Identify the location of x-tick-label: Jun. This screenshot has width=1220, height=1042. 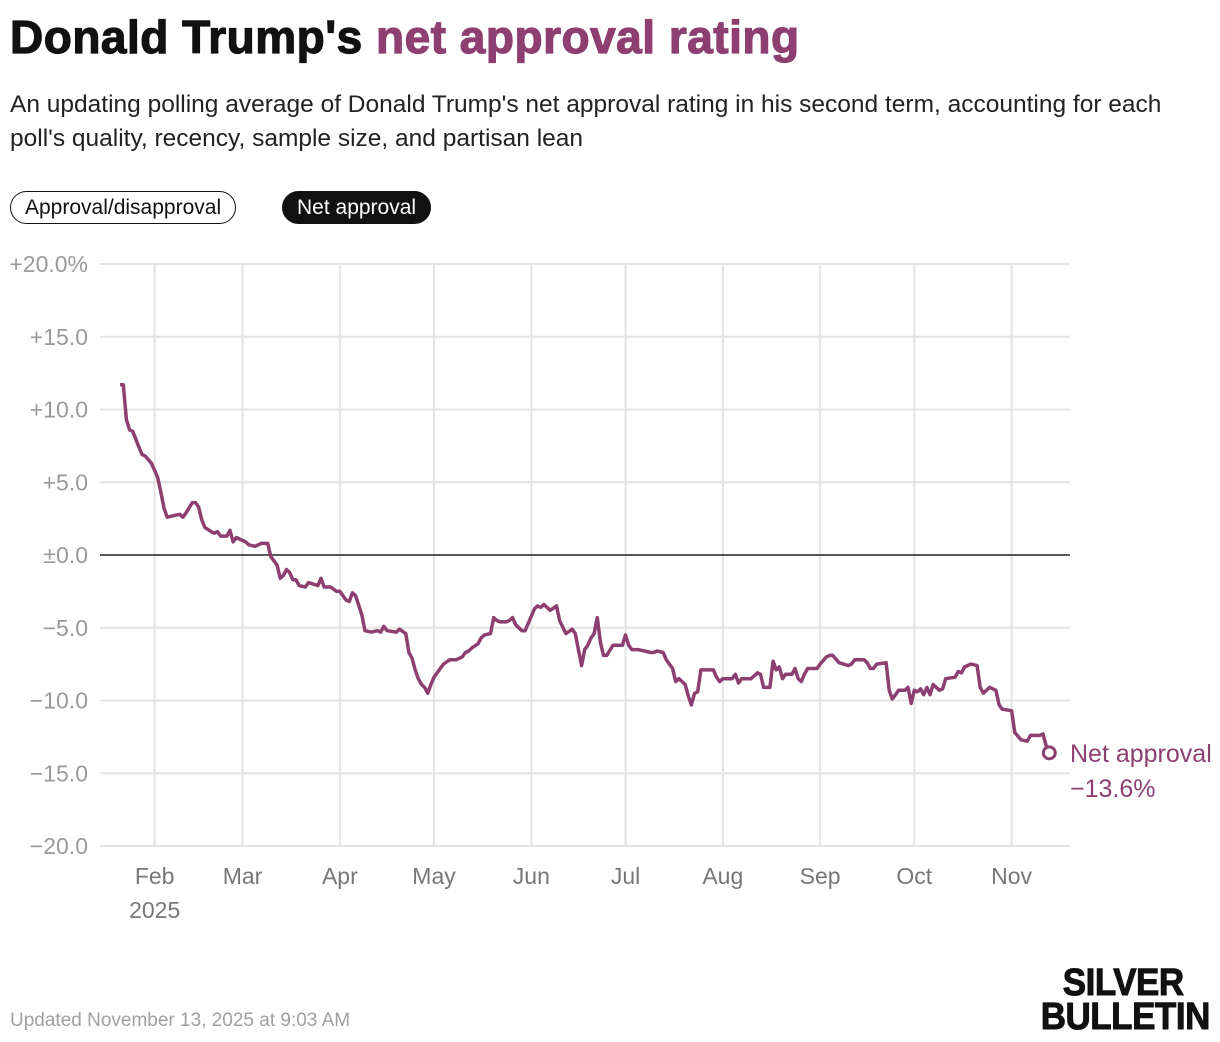
(531, 876).